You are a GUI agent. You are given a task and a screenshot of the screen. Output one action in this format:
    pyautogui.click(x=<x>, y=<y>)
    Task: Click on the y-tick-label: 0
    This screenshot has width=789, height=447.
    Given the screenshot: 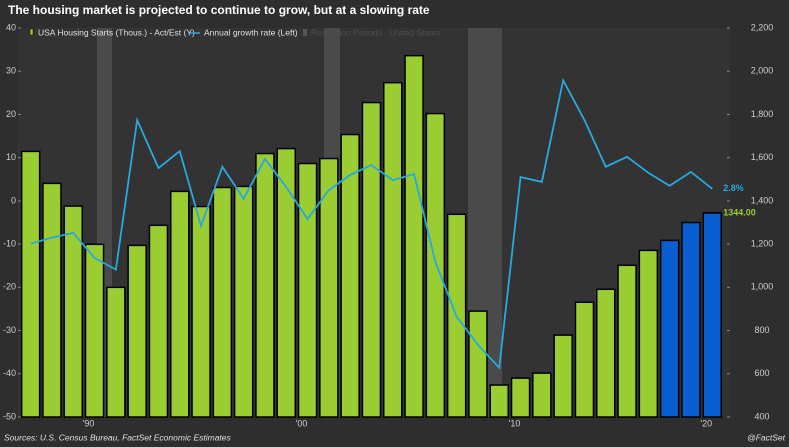 What is the action you would take?
    pyautogui.click(x=13, y=200)
    